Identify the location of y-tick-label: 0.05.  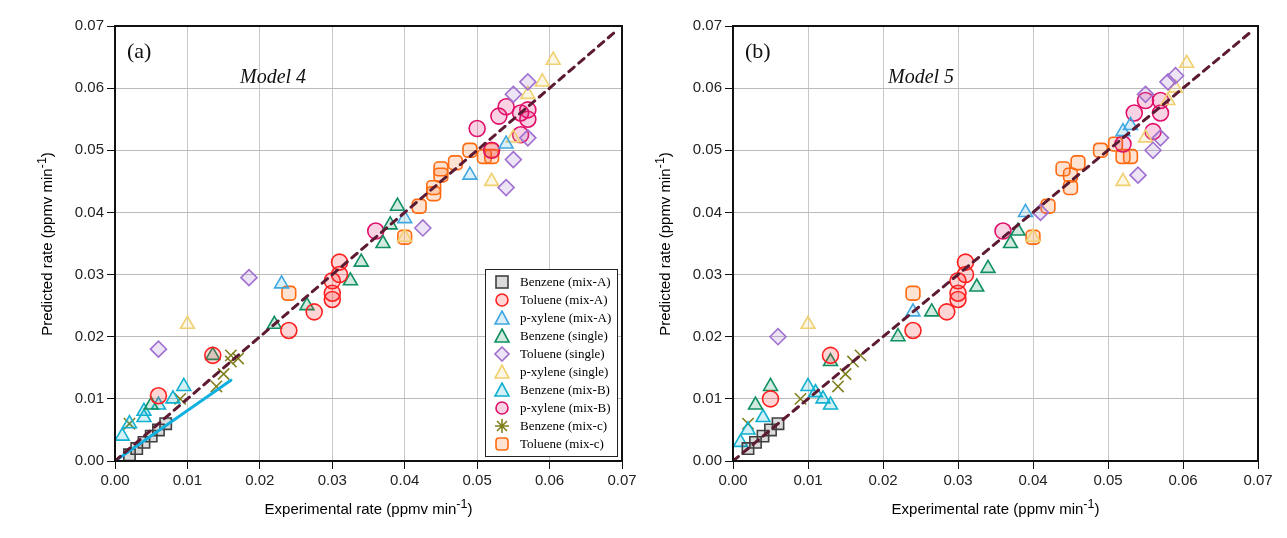
(707, 149).